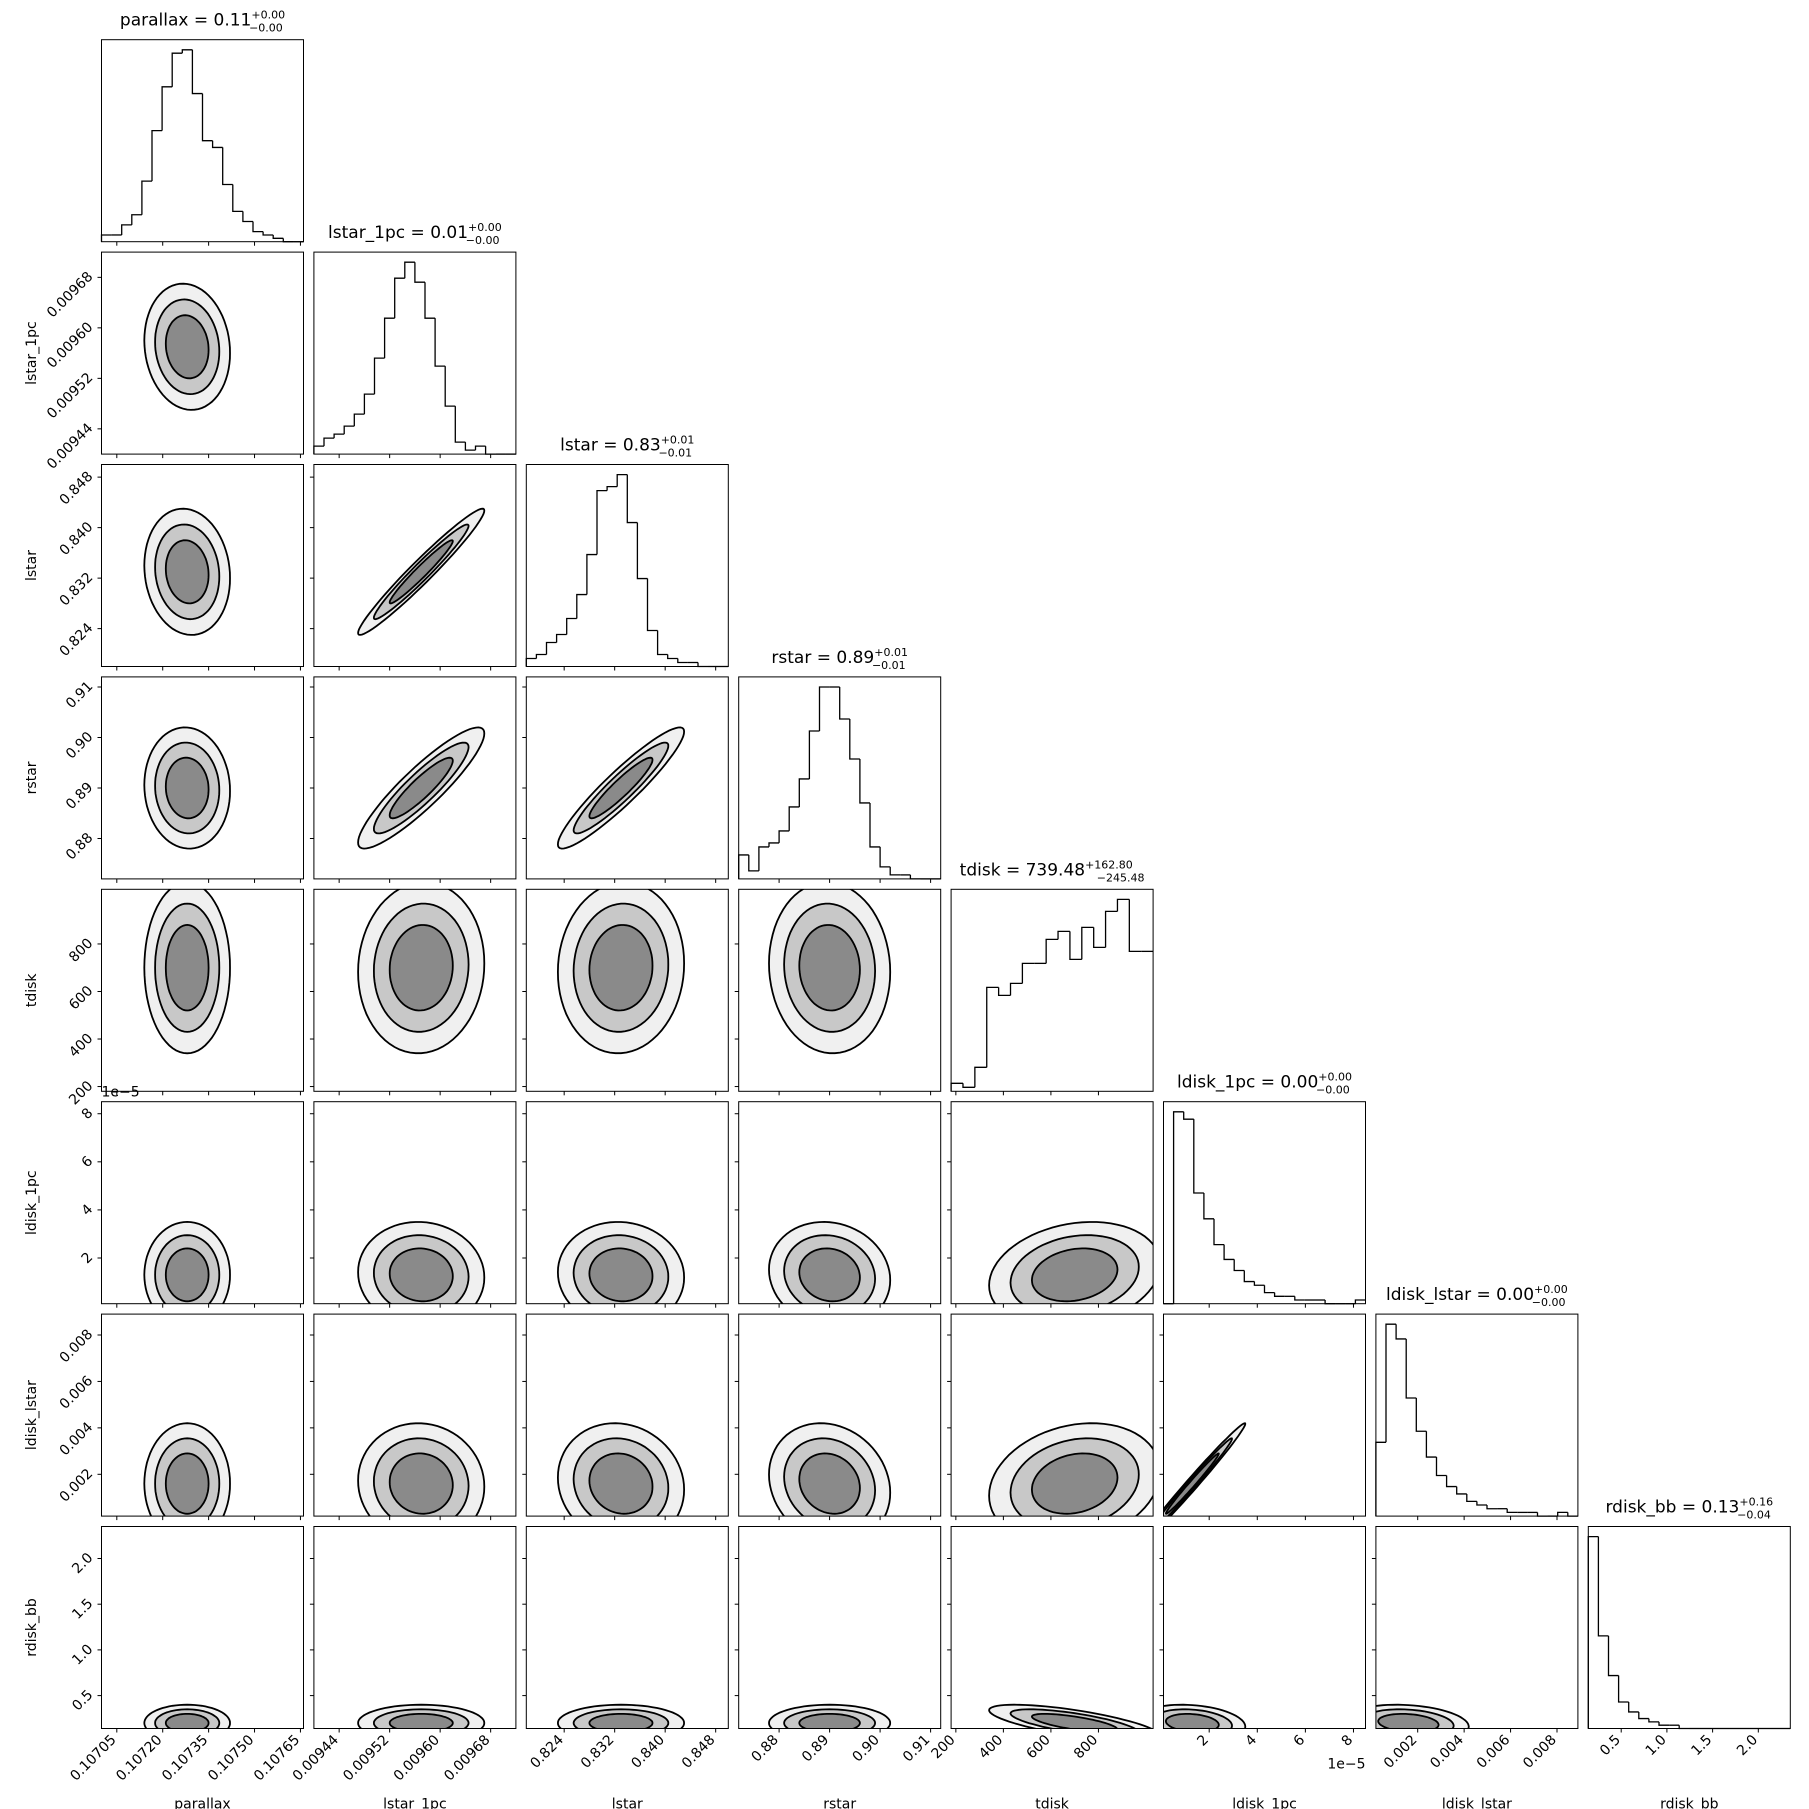  What do you see at coordinates (88, 1162) in the screenshot?
I see `y-tick-label: 6` at bounding box center [88, 1162].